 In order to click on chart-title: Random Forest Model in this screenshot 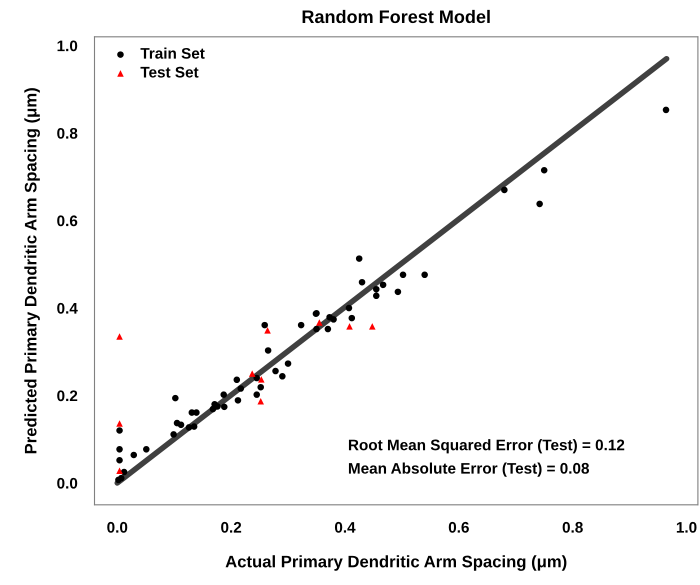, I will do `click(396, 17)`.